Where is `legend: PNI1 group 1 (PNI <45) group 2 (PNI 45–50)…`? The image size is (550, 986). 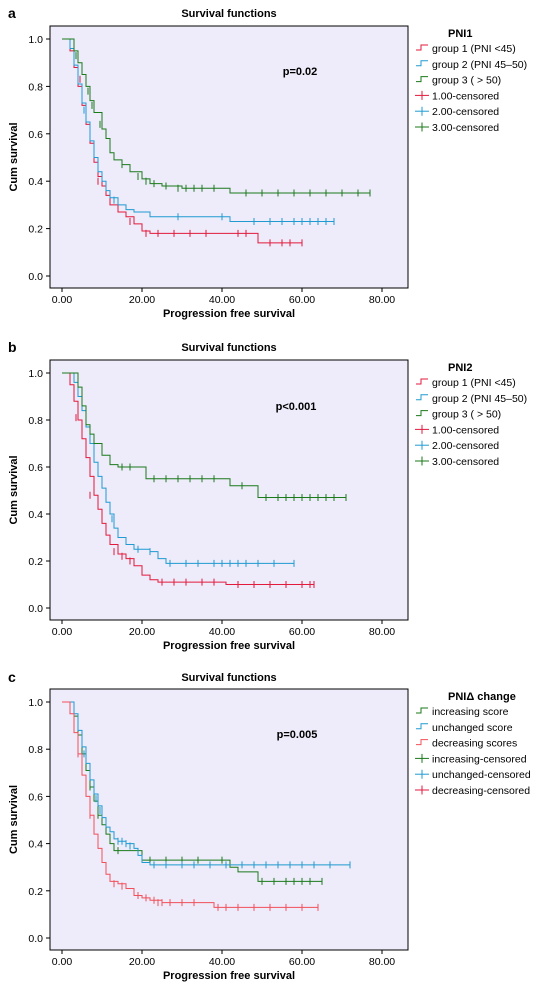 legend: PNI1 group 1 (PNI <45) group 2 (PNI 45–50)… is located at coordinates (471, 81).